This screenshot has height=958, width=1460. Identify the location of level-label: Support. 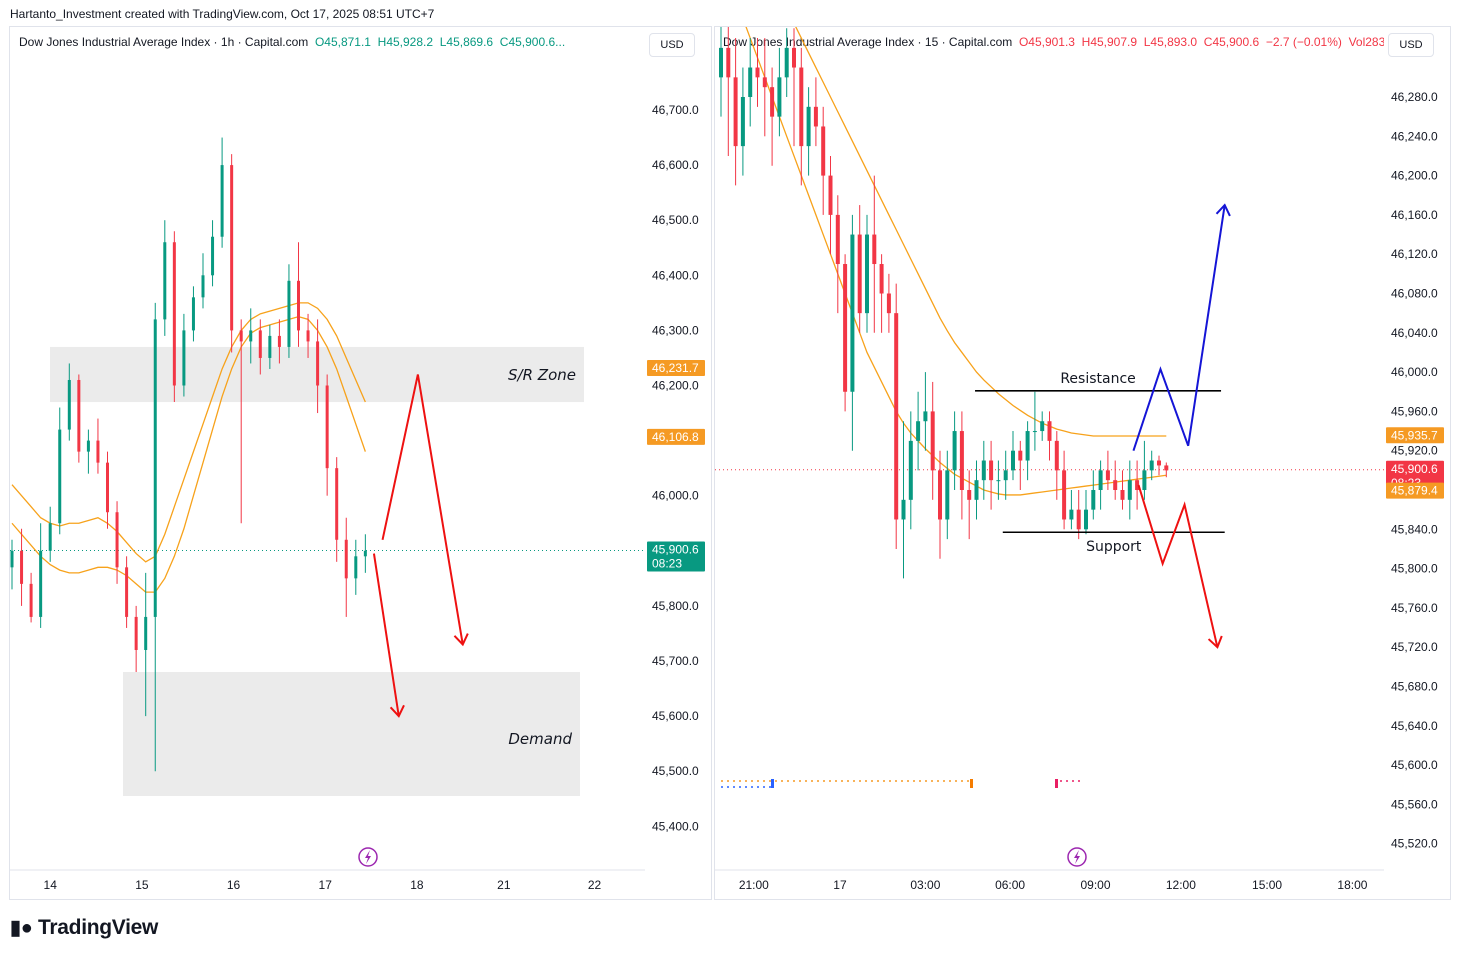
(1114, 547).